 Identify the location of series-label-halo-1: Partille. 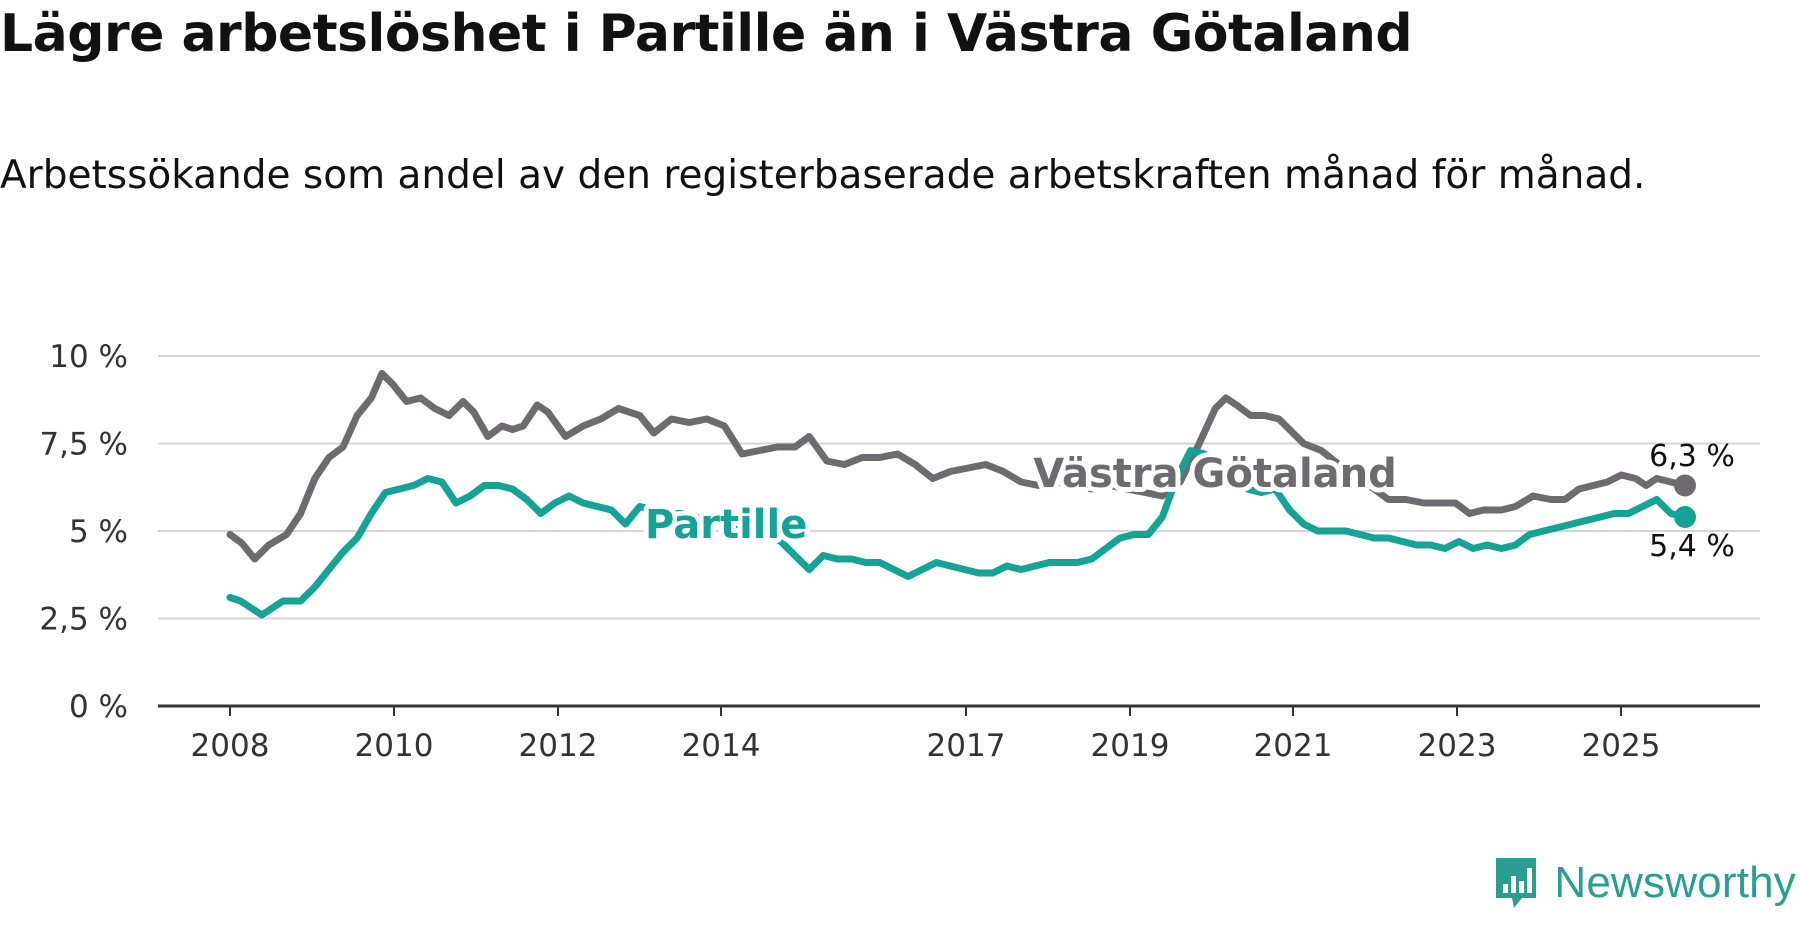
(726, 525).